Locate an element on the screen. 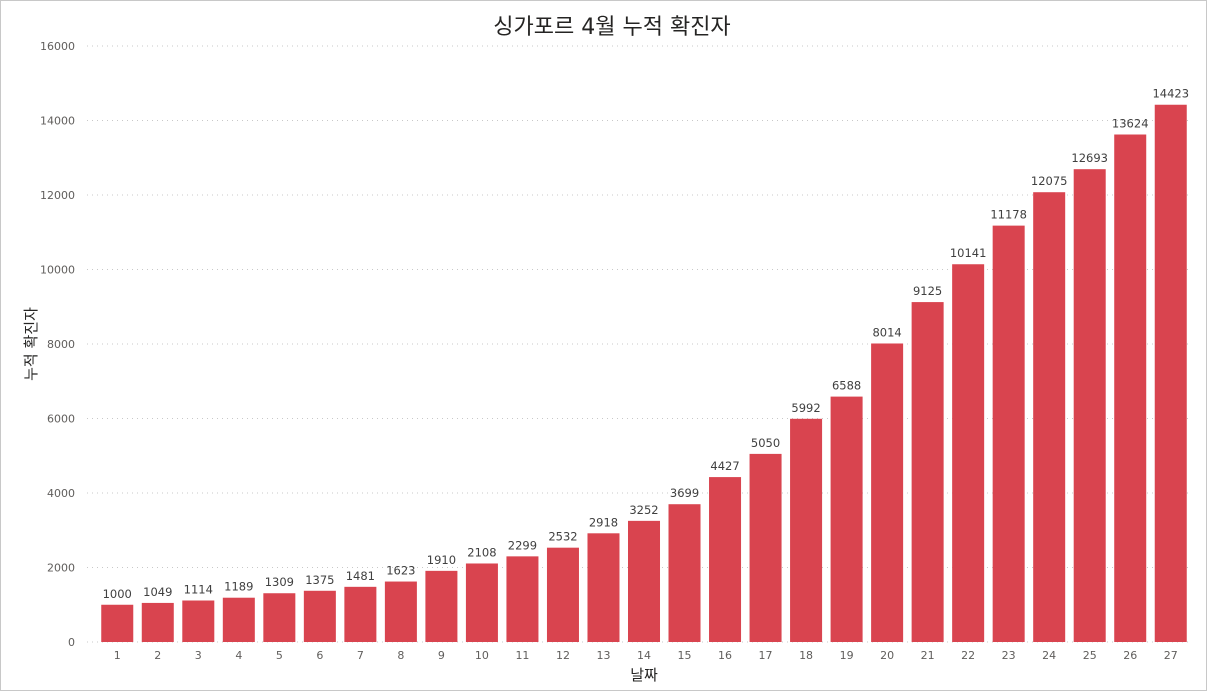 The height and width of the screenshot is (691, 1207). data-label: 3699 is located at coordinates (684, 493).